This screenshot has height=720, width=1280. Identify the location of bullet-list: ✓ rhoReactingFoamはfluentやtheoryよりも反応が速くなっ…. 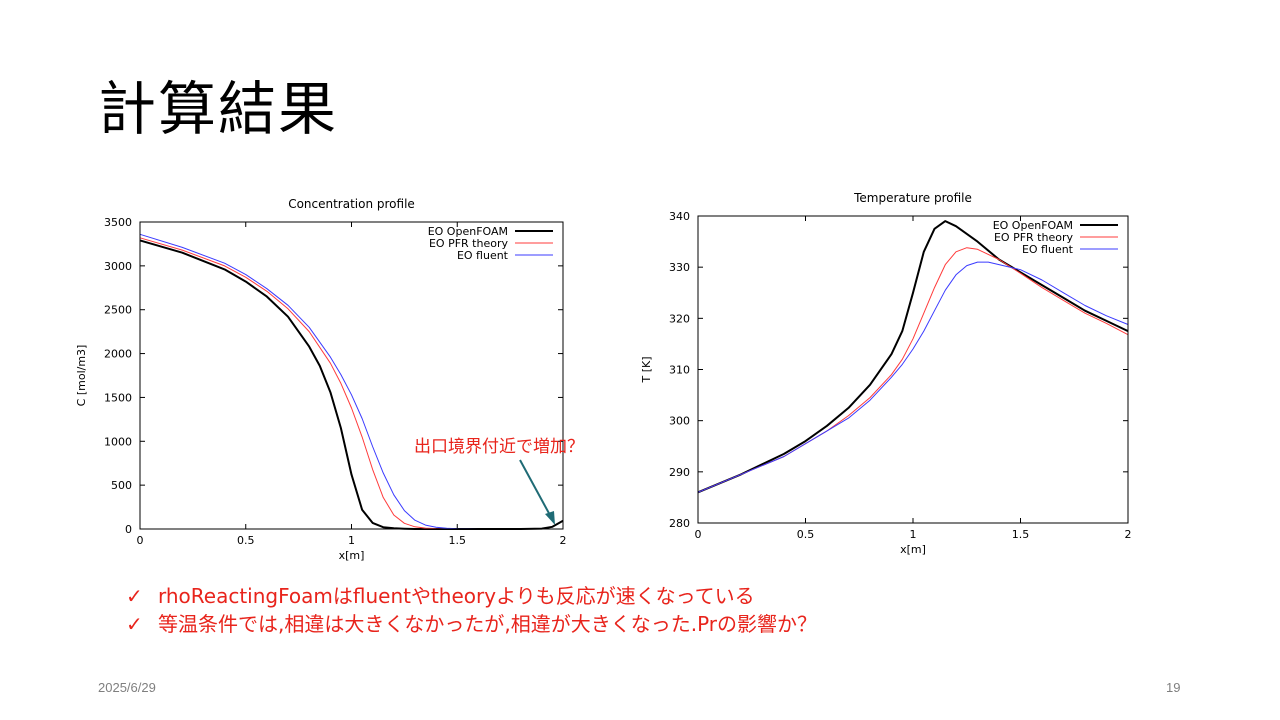
(471, 610).